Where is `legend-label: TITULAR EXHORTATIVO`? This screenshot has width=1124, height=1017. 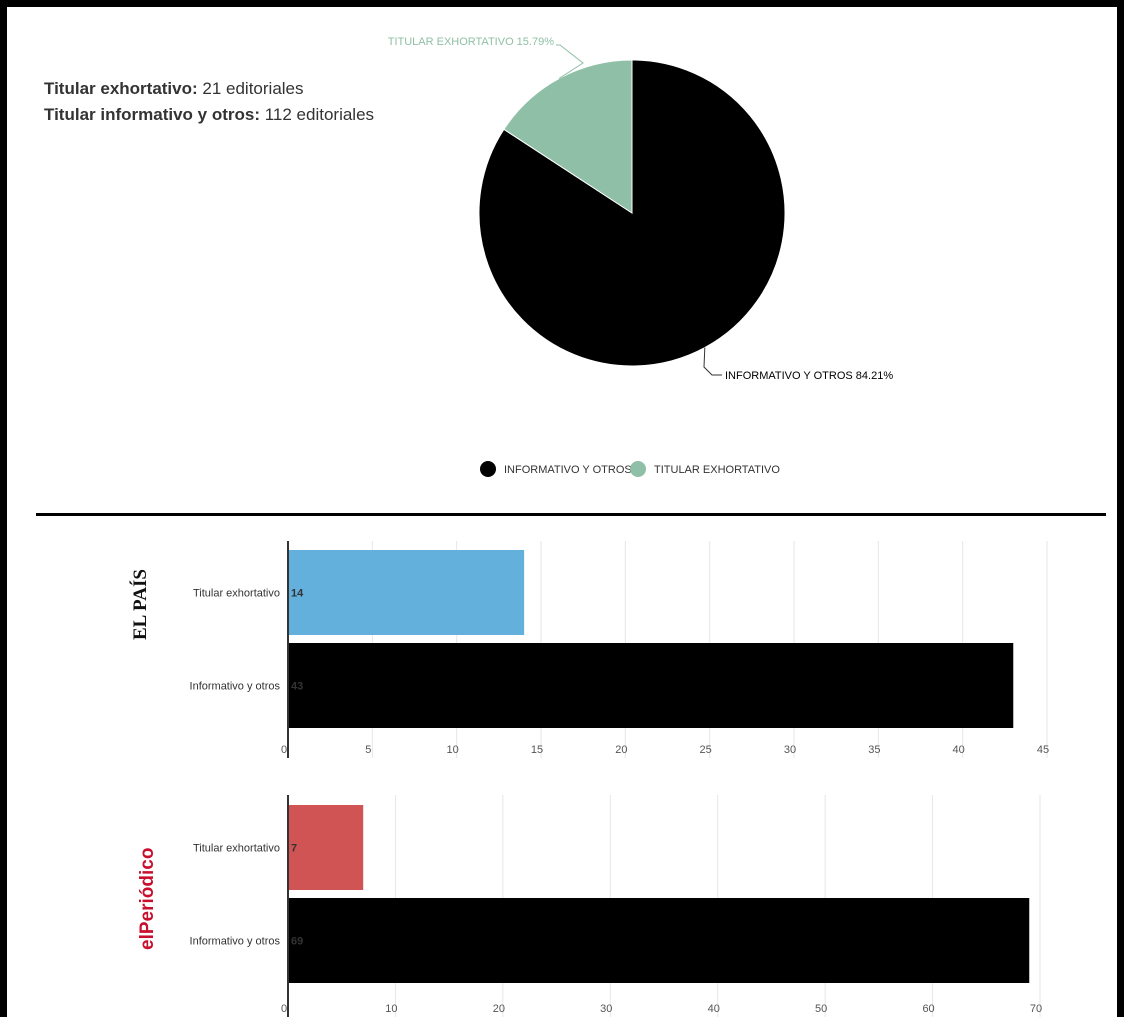 legend-label: TITULAR EXHORTATIVO is located at coordinates (717, 470).